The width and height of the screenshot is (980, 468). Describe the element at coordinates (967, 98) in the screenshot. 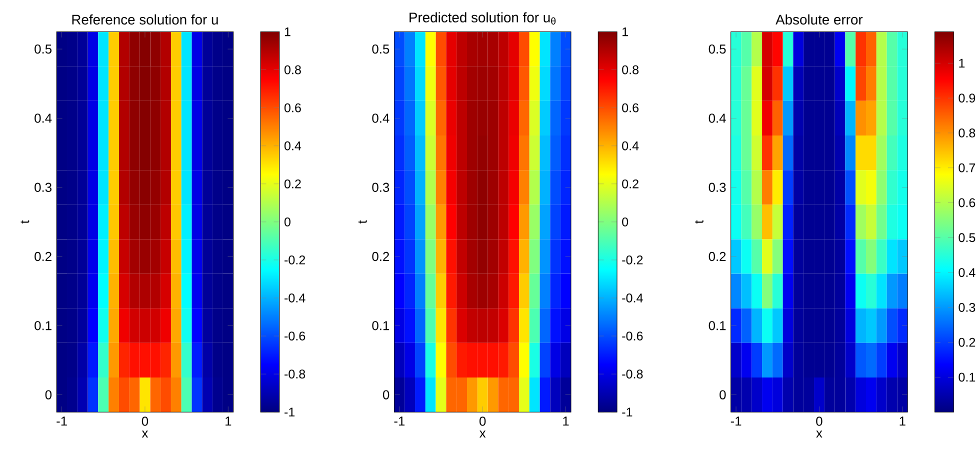

I see `color-bar-label: 0.9` at that location.